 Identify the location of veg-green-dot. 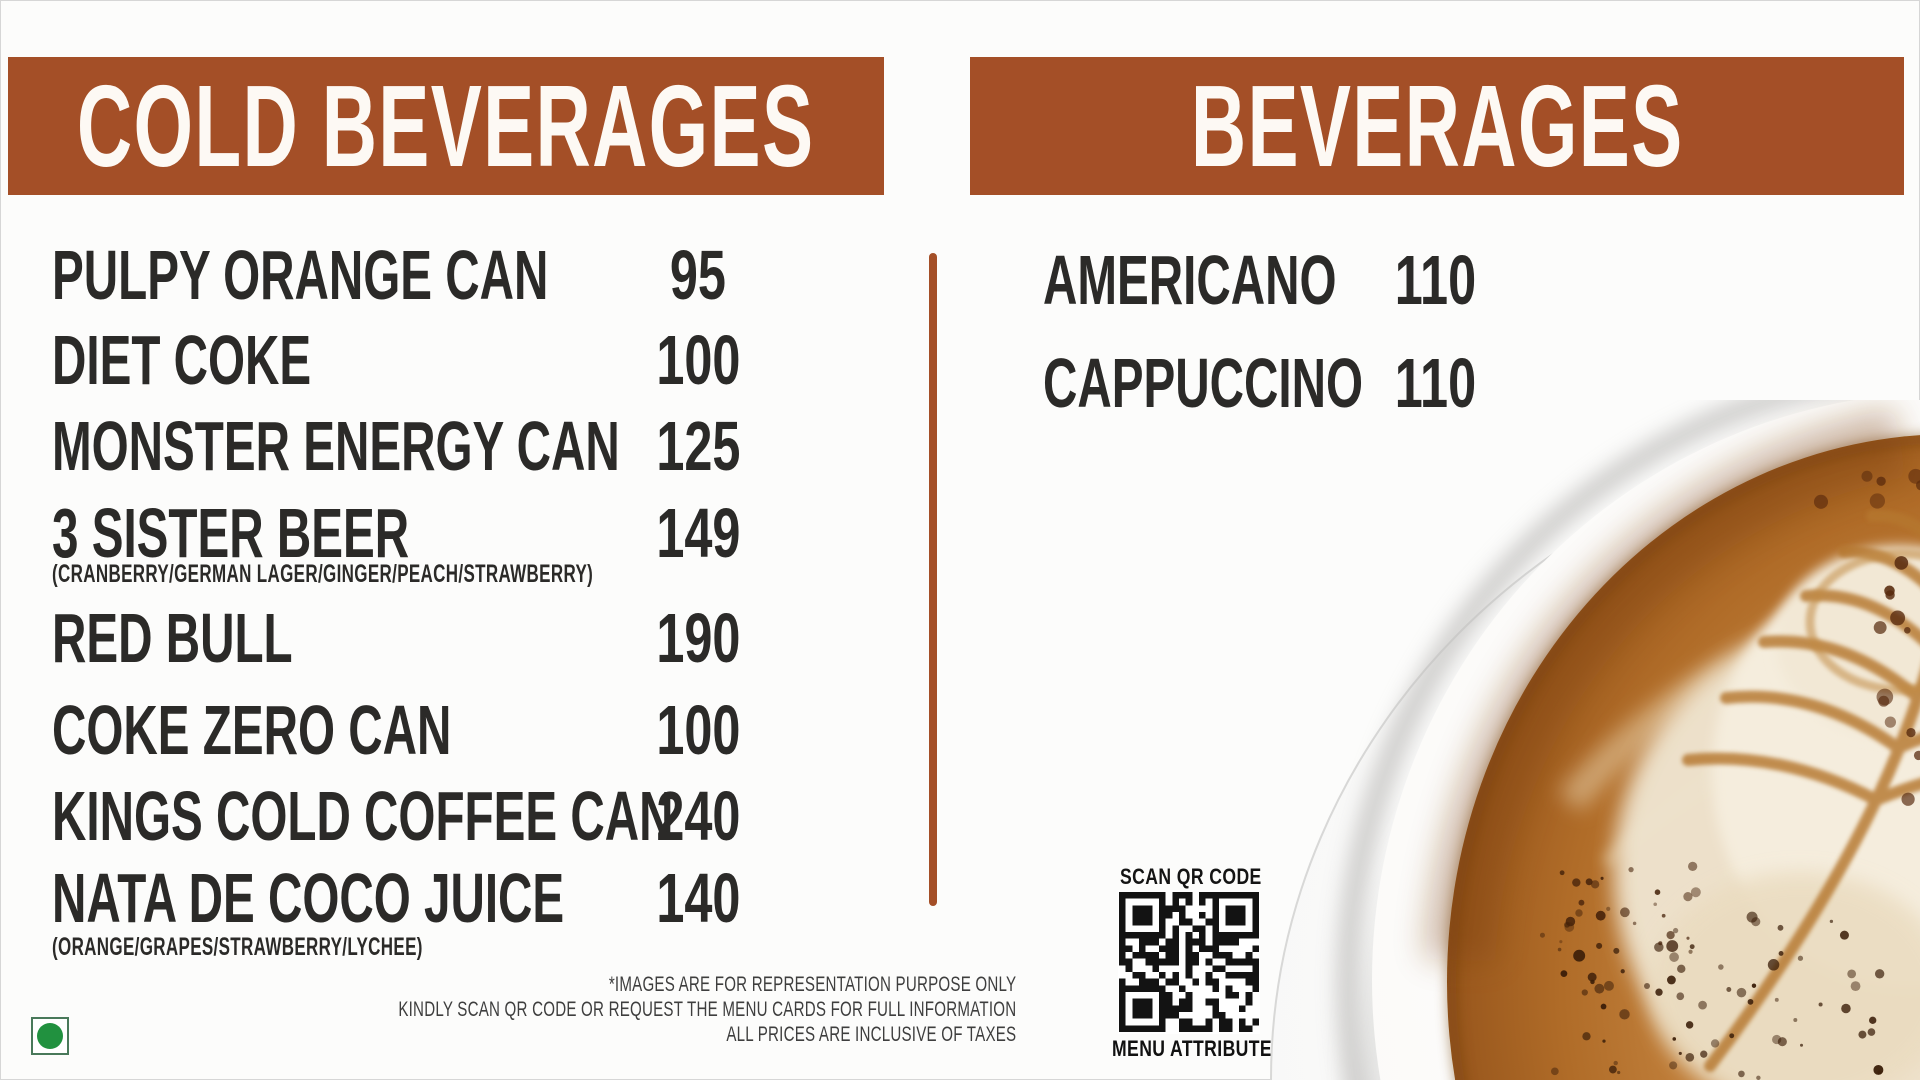
(50, 1036).